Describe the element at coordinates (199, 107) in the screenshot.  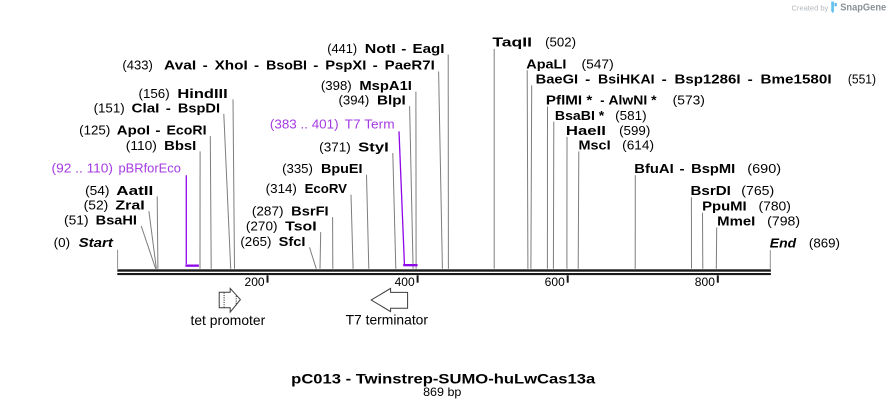
I see `svg-text: BspDI` at that location.